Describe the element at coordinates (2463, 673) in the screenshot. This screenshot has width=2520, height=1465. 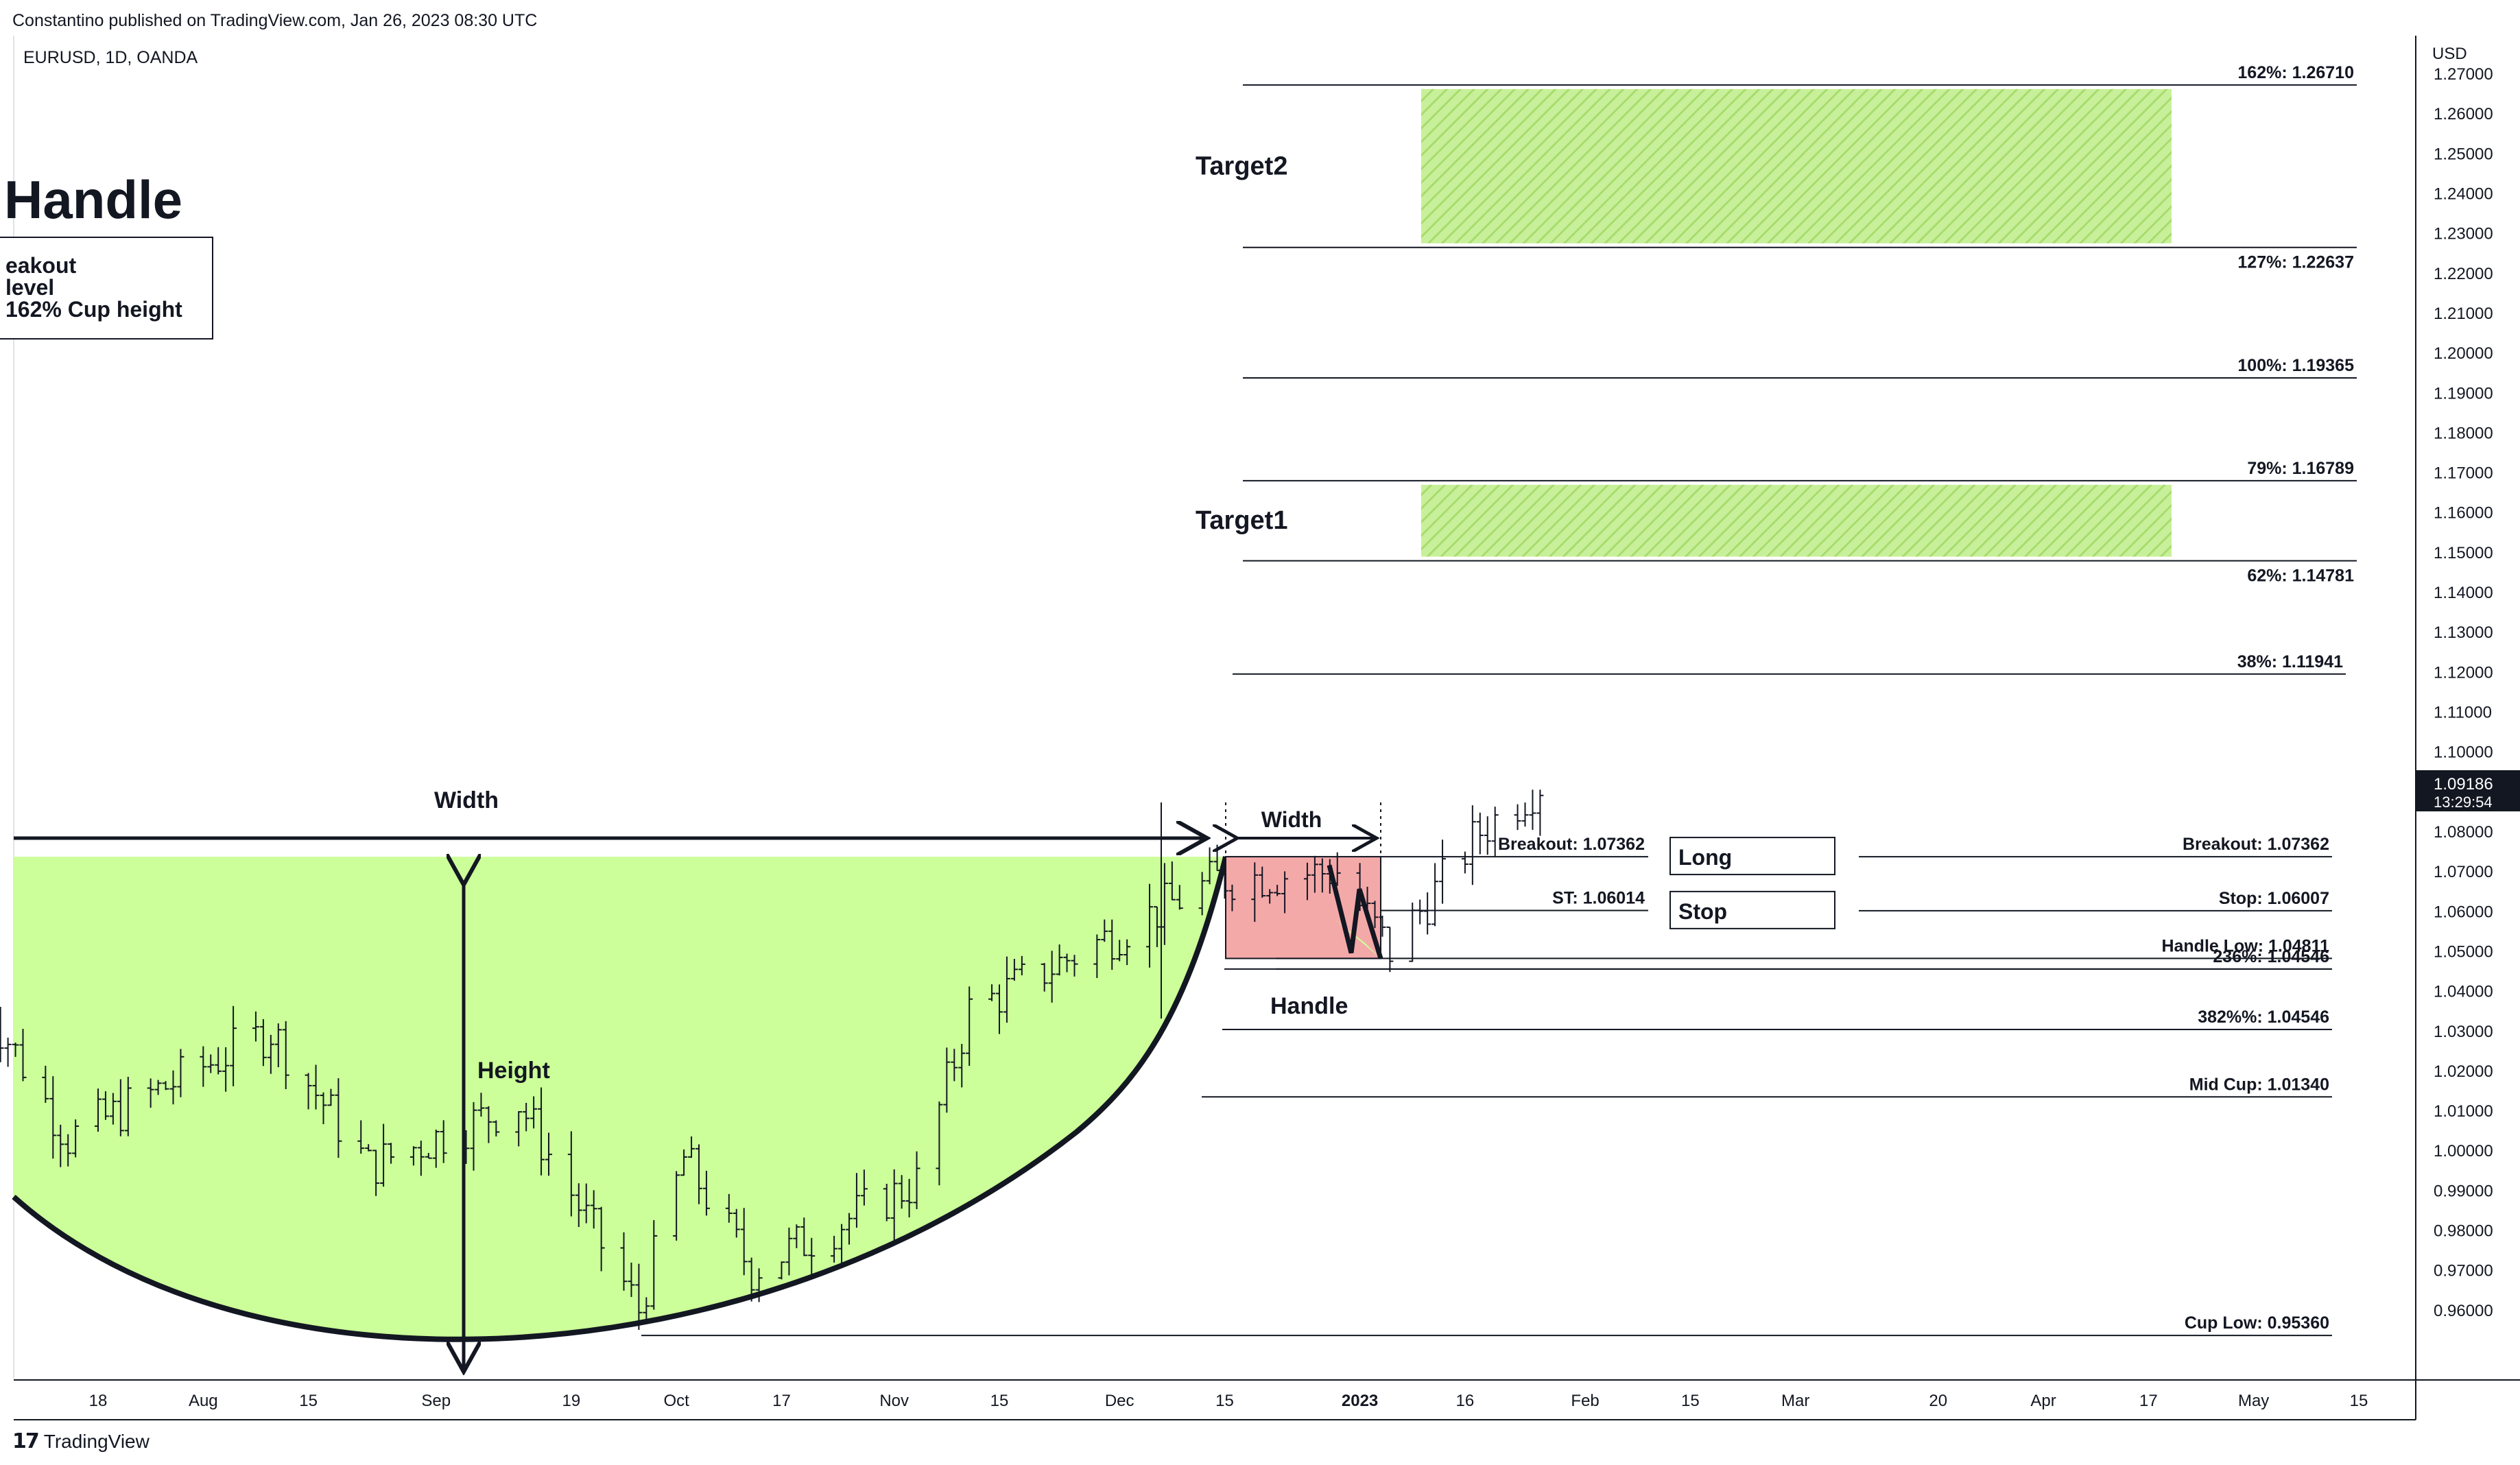
I see `y-tick-label: 1.12000` at that location.